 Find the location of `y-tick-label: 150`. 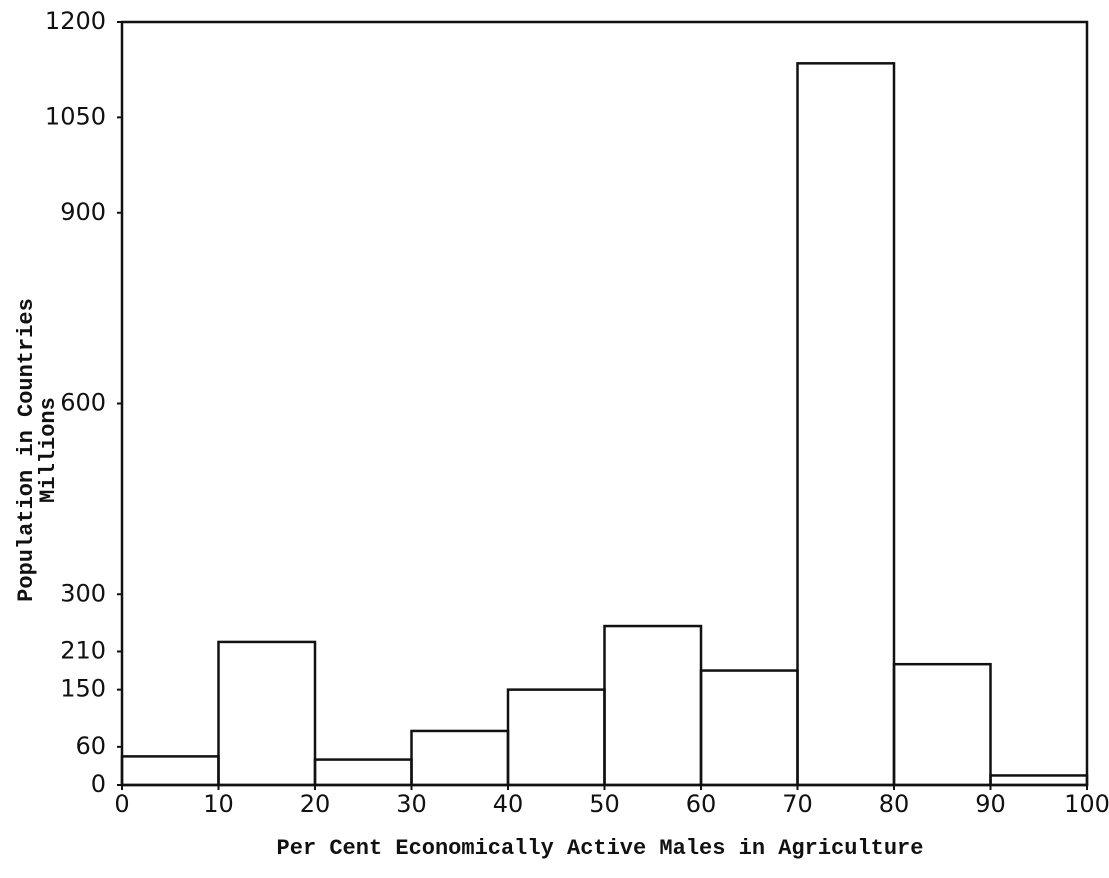

y-tick-label: 150 is located at coordinates (83, 689).